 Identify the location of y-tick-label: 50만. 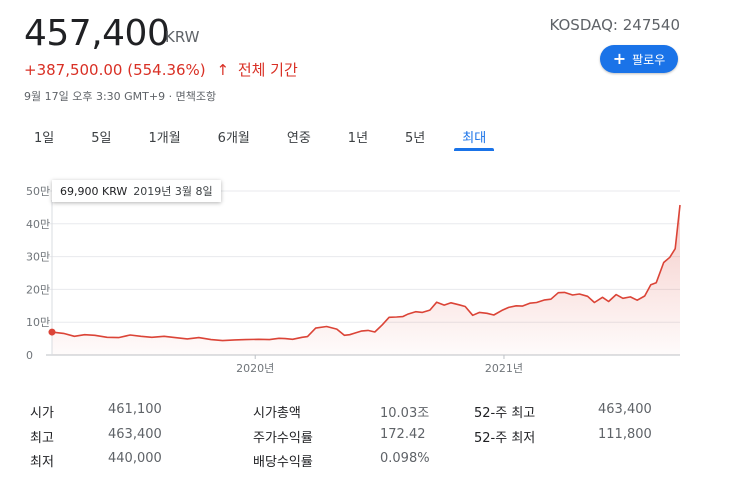
(38, 191).